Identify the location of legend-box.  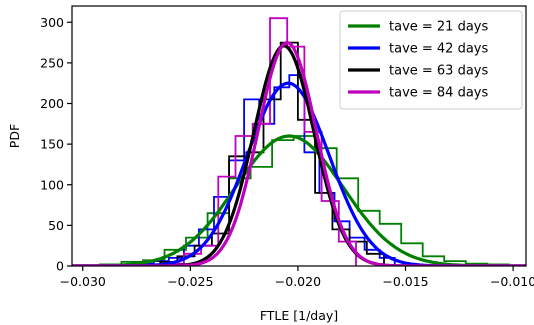
(431, 60).